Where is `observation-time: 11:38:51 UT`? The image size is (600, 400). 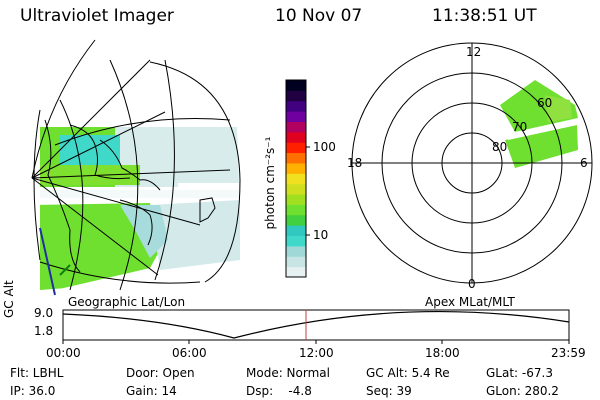 observation-time: 11:38:51 UT is located at coordinates (484, 16).